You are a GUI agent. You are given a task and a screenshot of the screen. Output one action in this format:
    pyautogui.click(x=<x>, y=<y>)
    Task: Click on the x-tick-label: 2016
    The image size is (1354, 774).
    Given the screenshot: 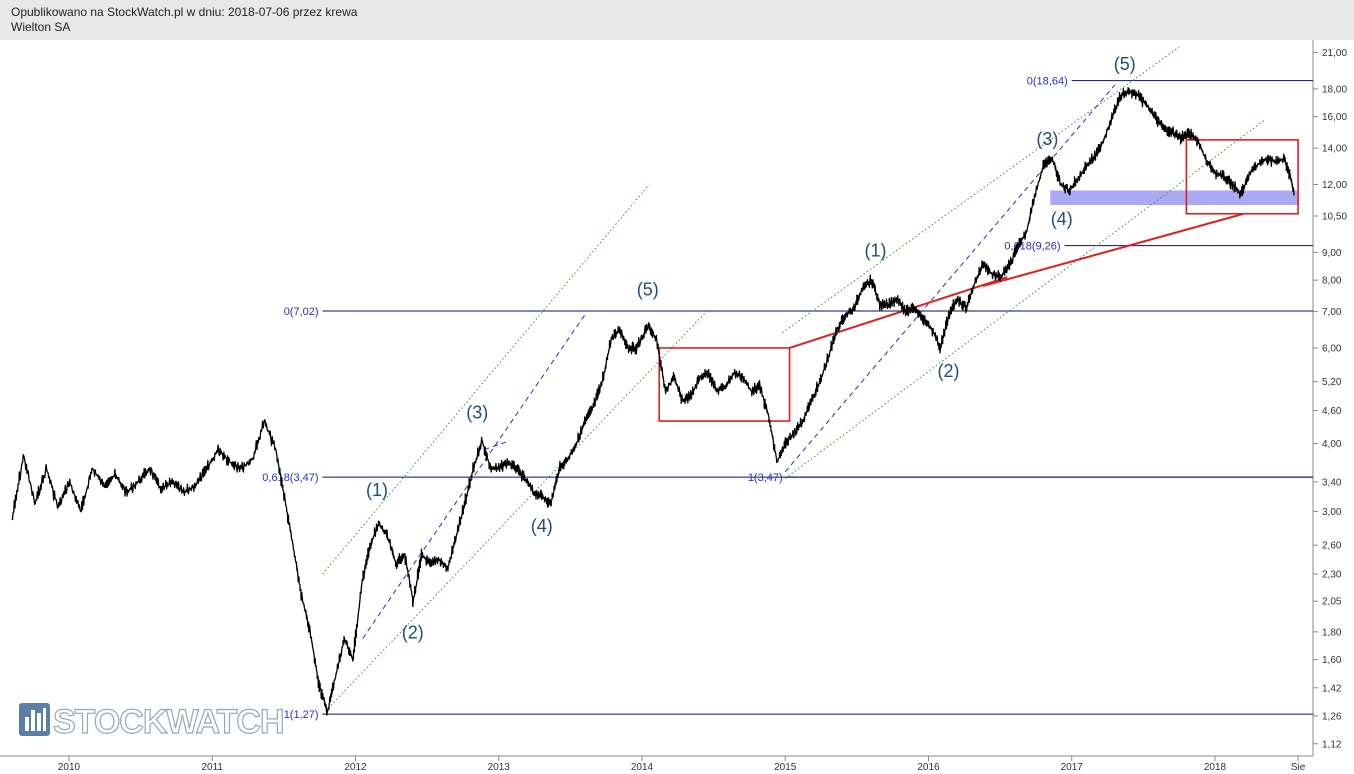 What is the action you would take?
    pyautogui.click(x=928, y=767)
    